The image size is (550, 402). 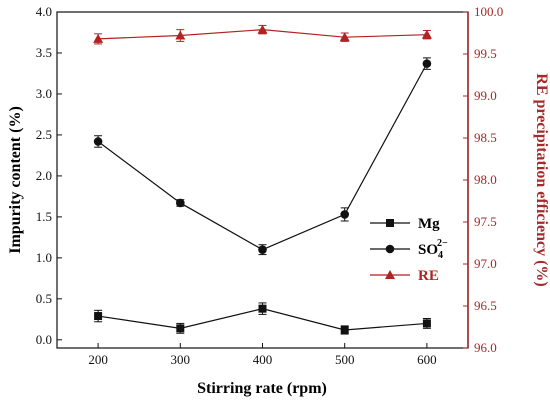 I want to click on left-axis-ticks: 0.0 0.5 1.0 1.5 2.0 2.5 3.0 3.5 4.0, so click(x=49, y=175).